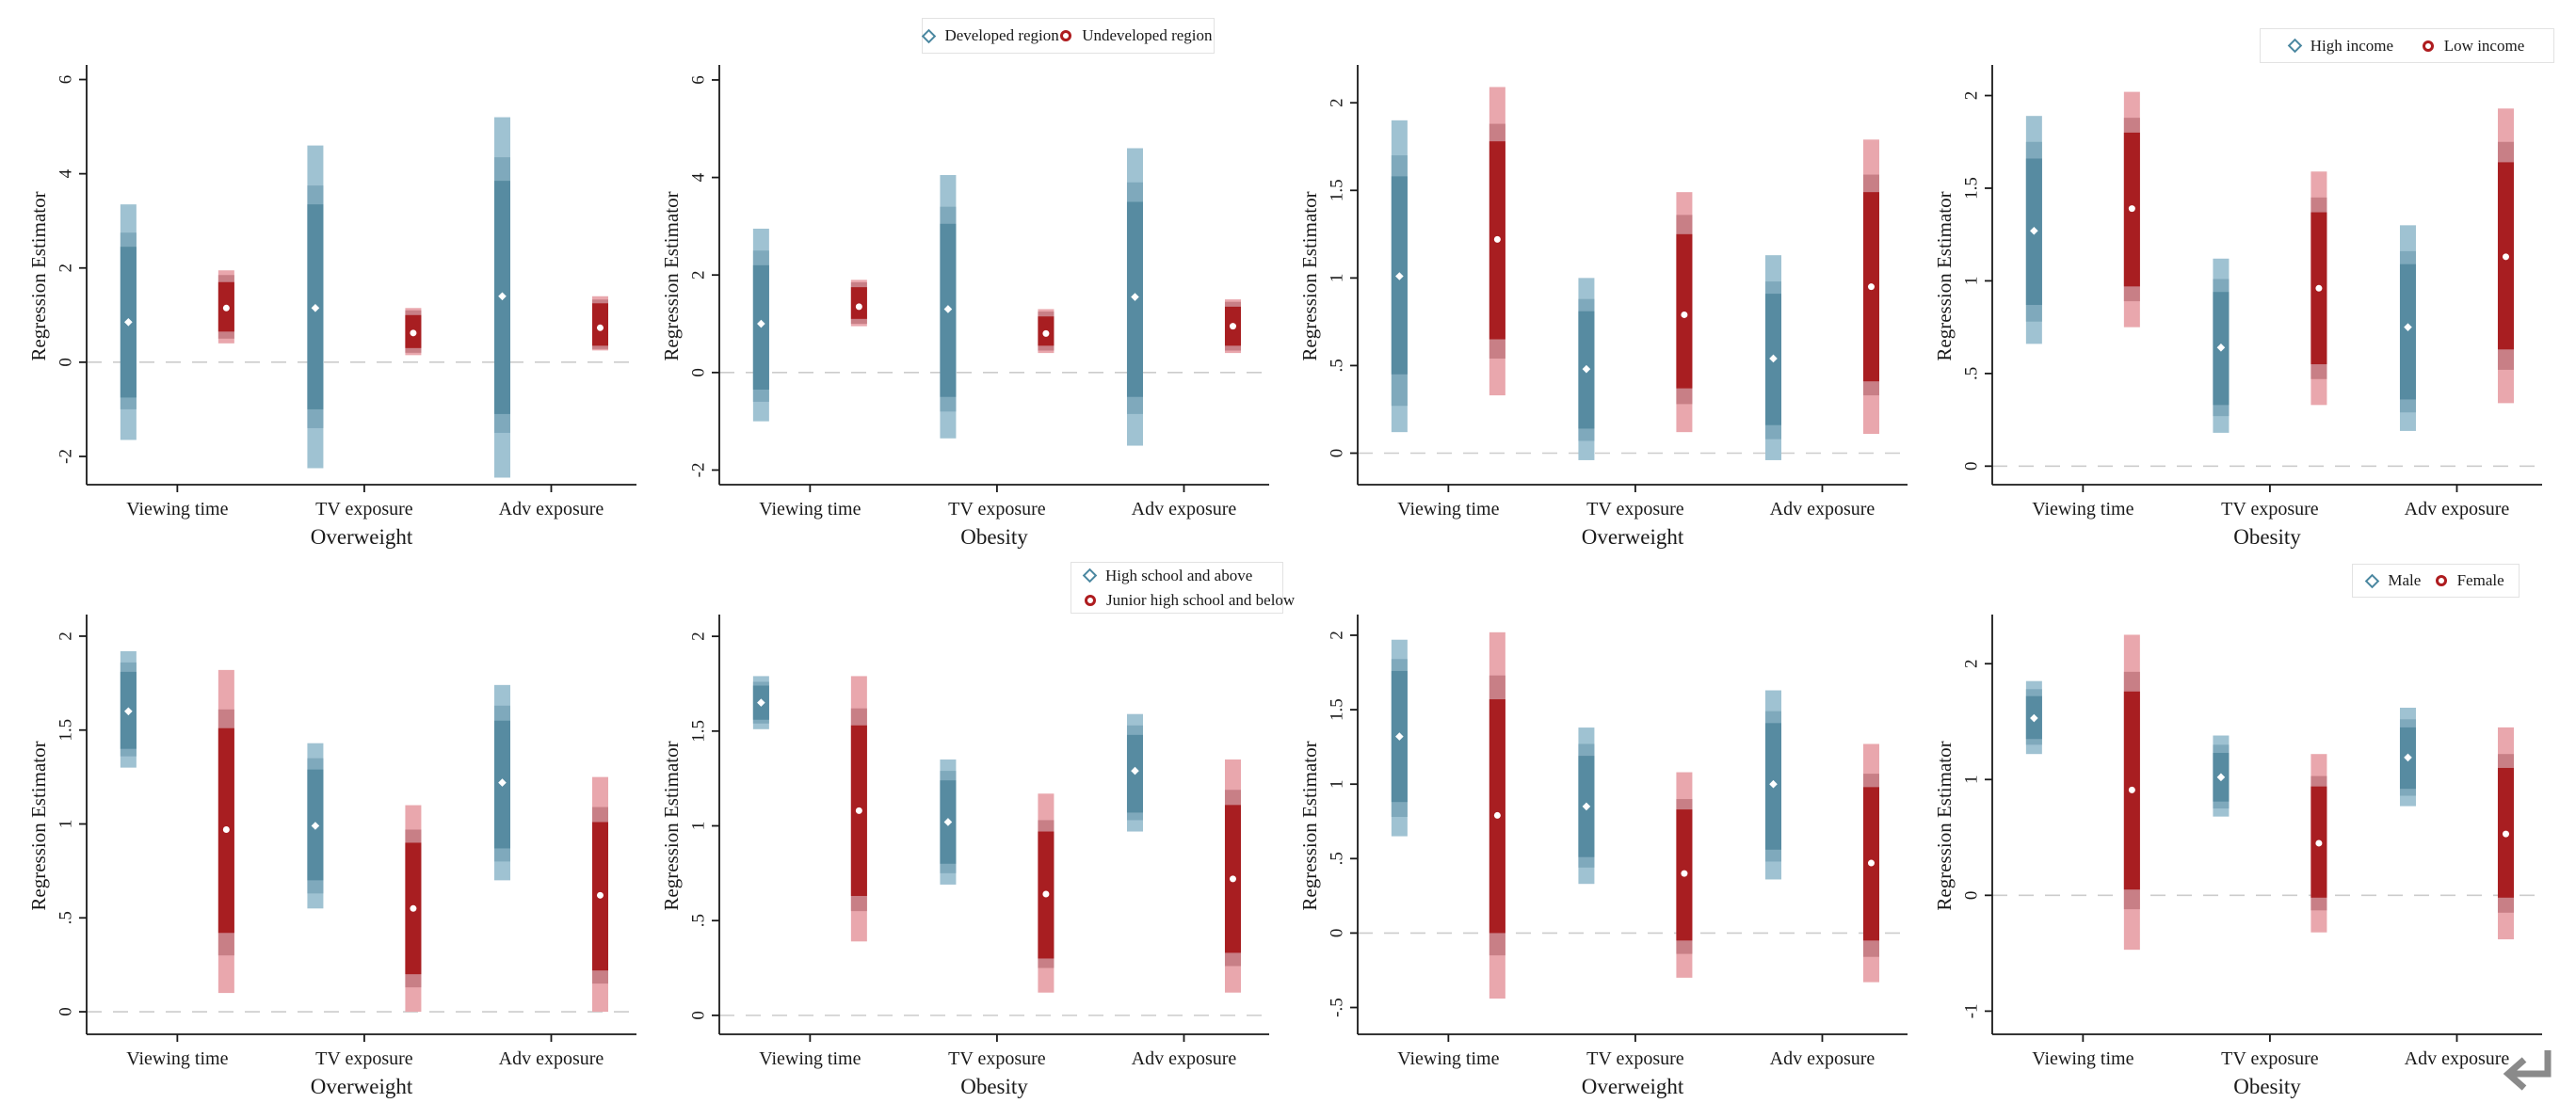 Image resolution: width=2576 pixels, height=1119 pixels. What do you see at coordinates (2480, 580) in the screenshot?
I see `legend-label: Female` at bounding box center [2480, 580].